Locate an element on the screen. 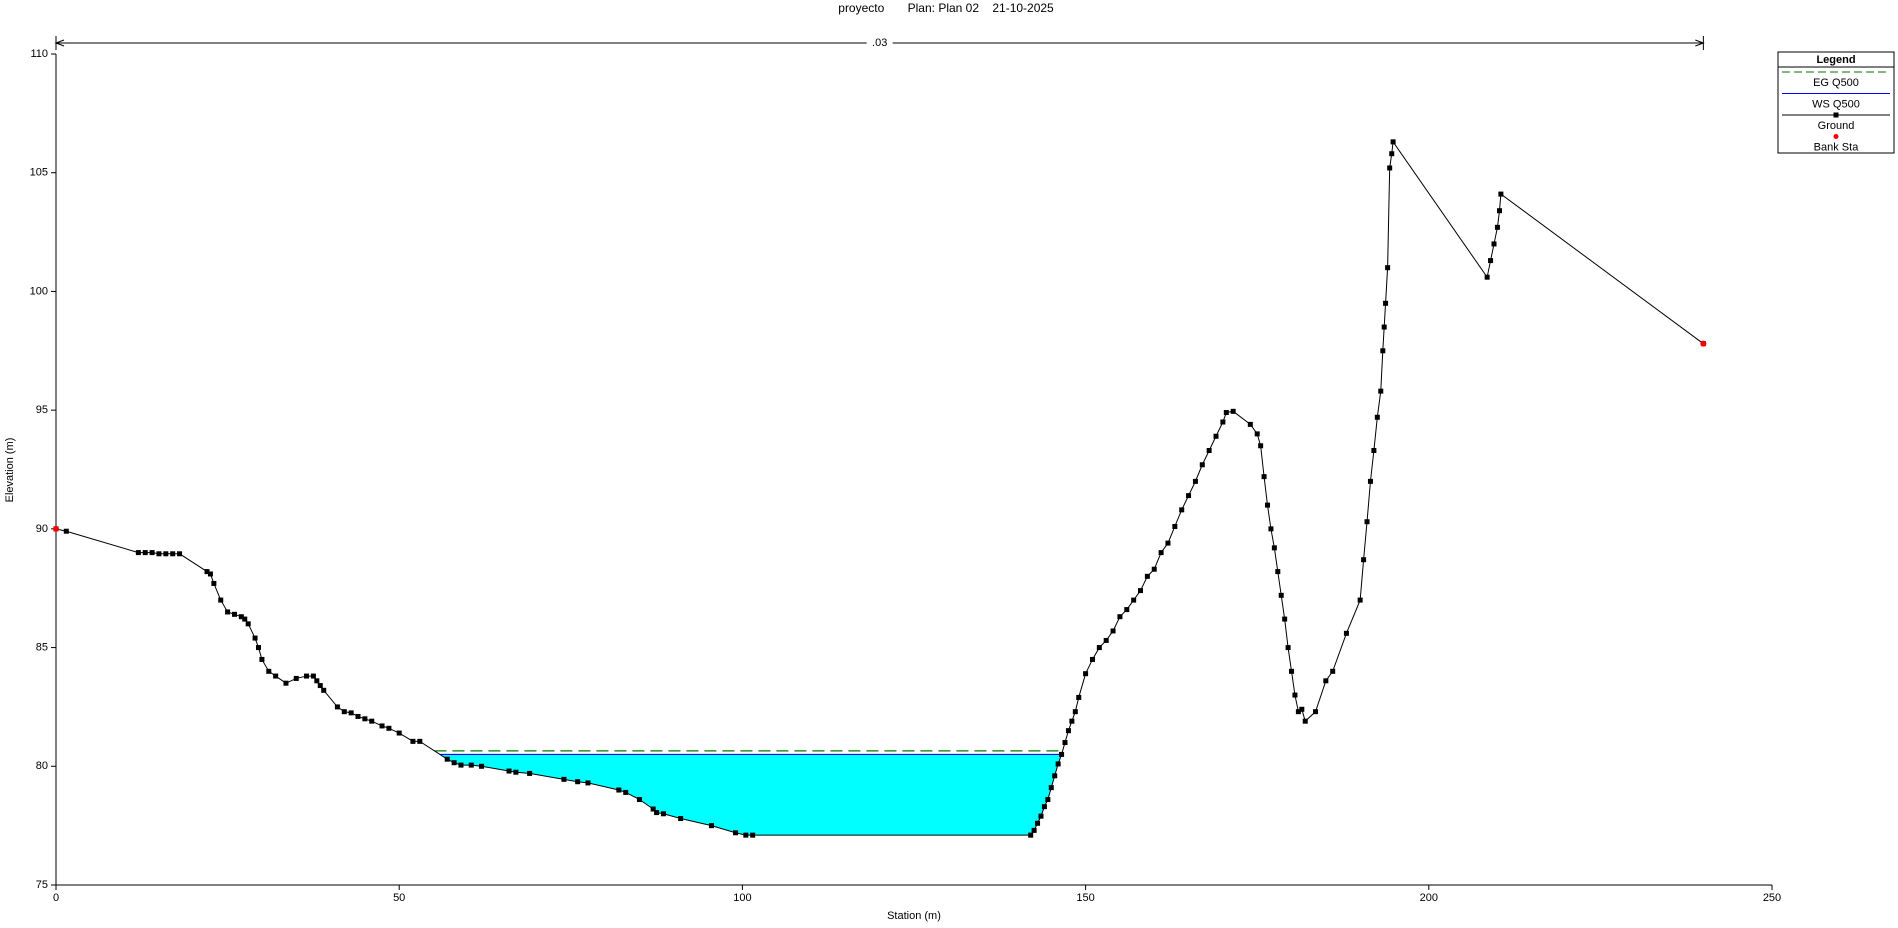 This screenshot has width=1898, height=928. x-tick-label: 200 is located at coordinates (1429, 898).